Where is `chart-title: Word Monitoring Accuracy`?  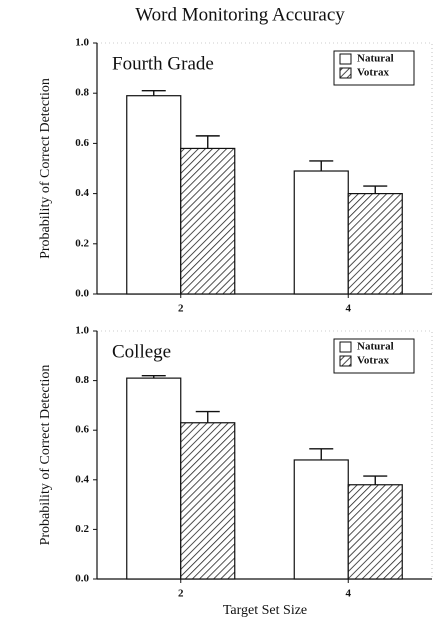 chart-title: Word Monitoring Accuracy is located at coordinates (240, 14).